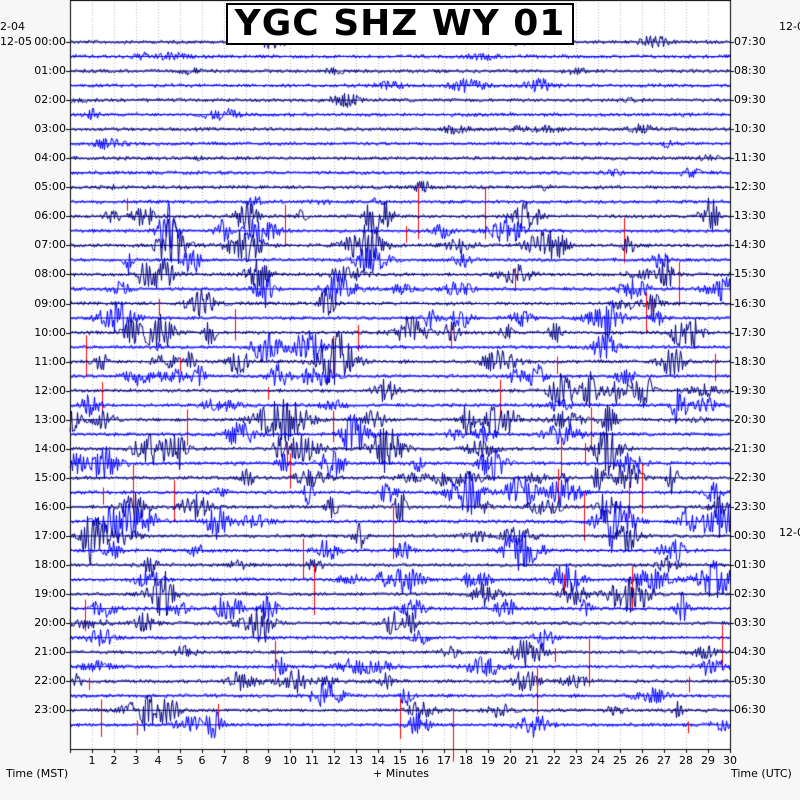 The height and width of the screenshot is (800, 800). I want to click on right-hour-label: 12:30, so click(750, 187).